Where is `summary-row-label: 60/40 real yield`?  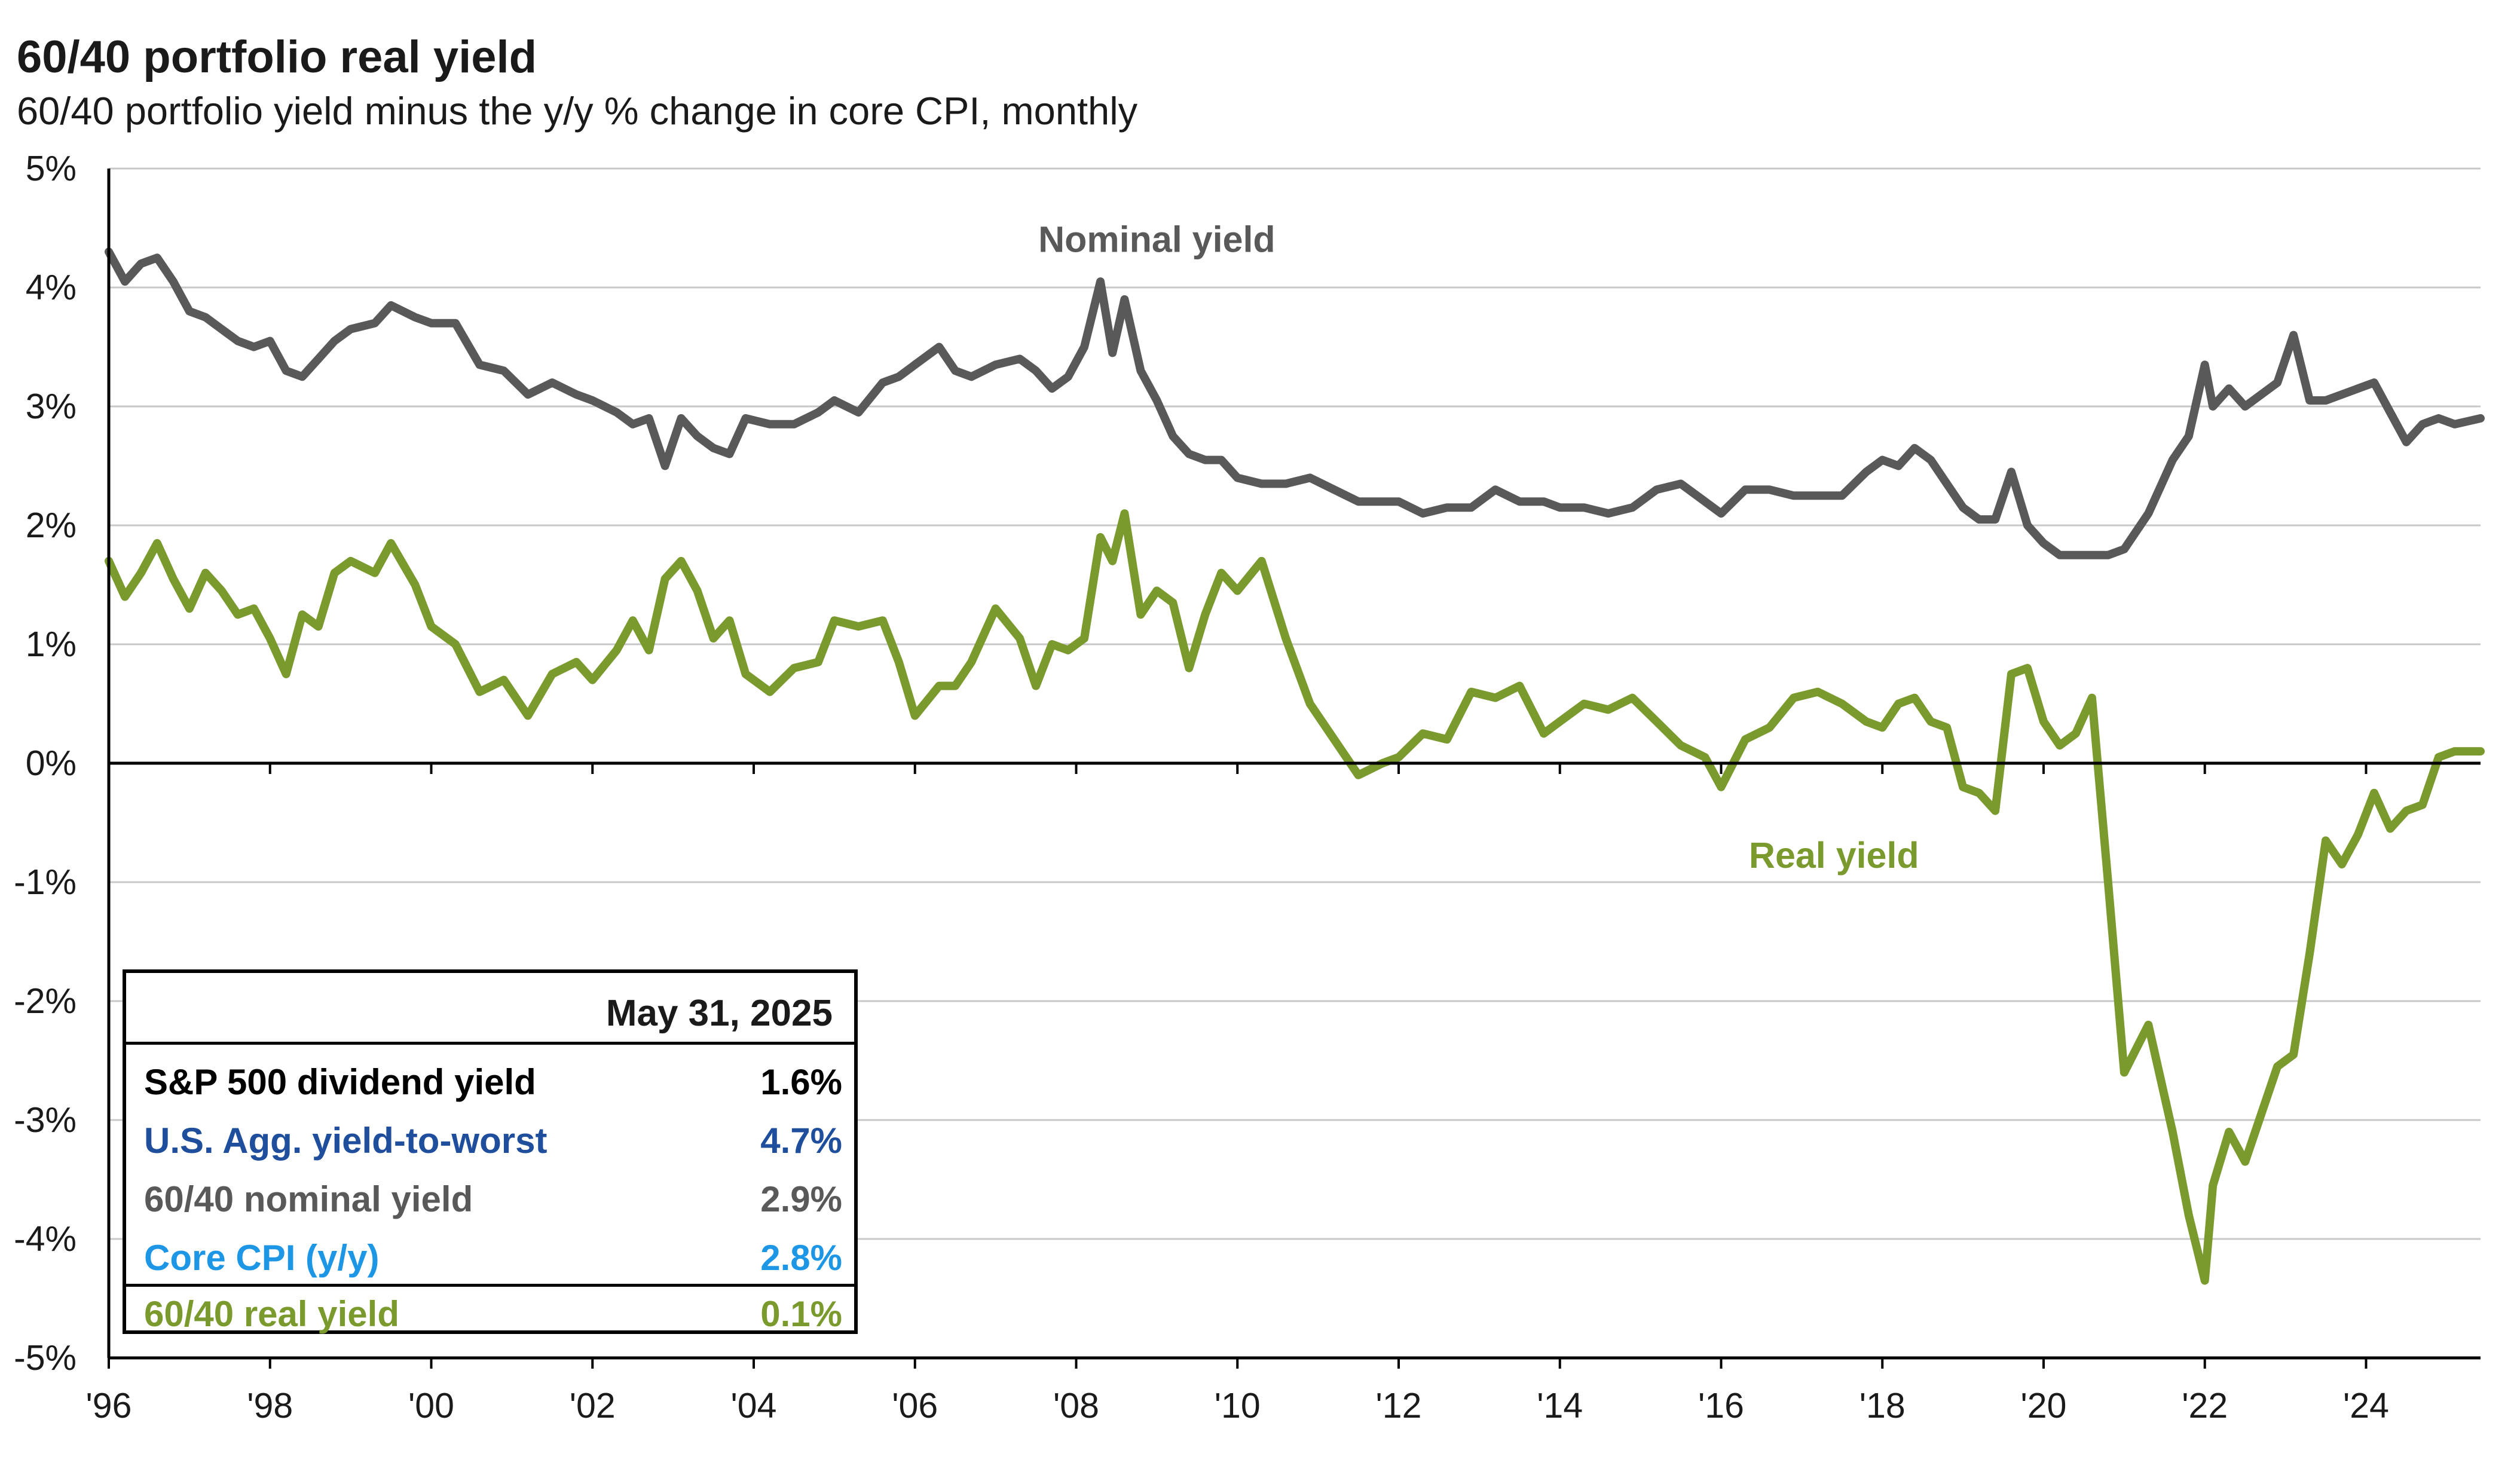
summary-row-label: 60/40 real yield is located at coordinates (271, 1314).